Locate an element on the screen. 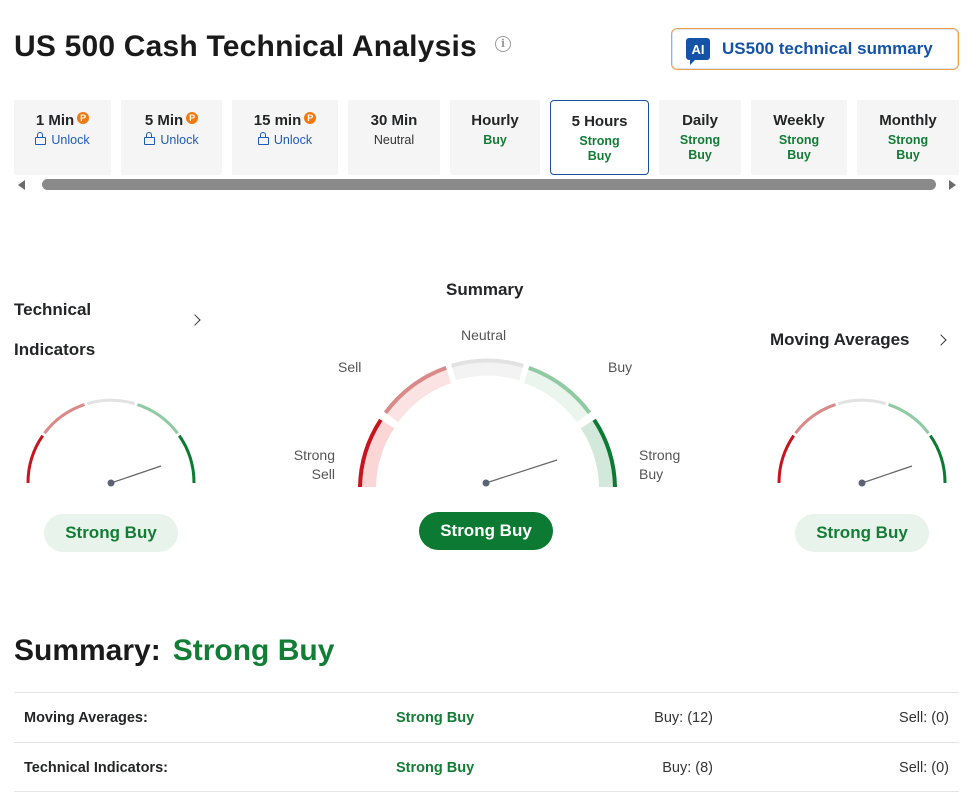  technical-indicators-gauge is located at coordinates (111, 442).